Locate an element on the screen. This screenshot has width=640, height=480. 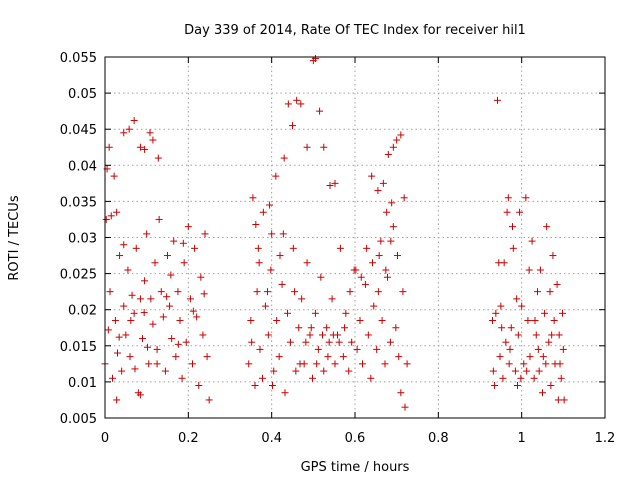
x-tick-label: 0.8 is located at coordinates (438, 438).